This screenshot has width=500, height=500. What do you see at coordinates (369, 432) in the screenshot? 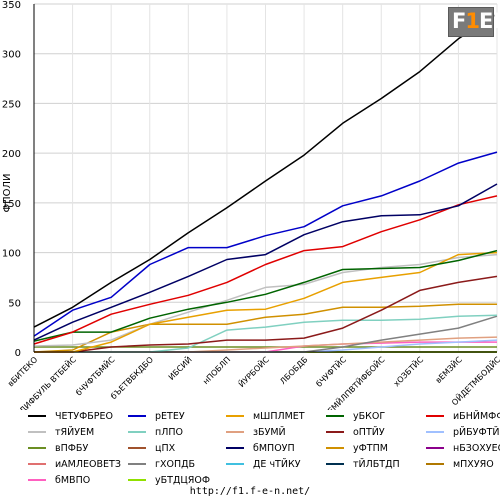
I see `legend-label: оПТЙУ` at bounding box center [369, 432].